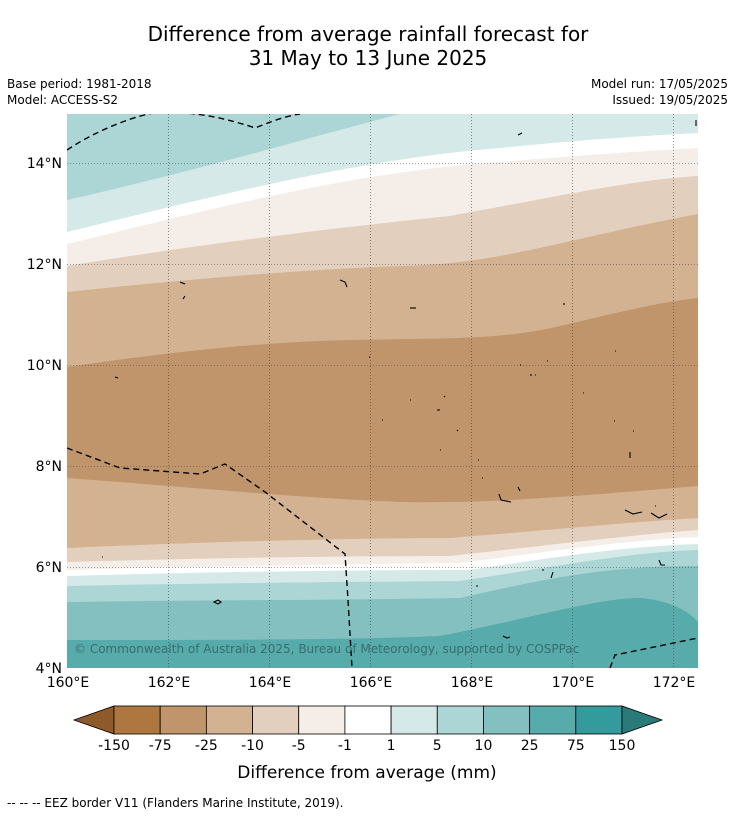  I want to click on colorbar-tick-label: -150, so click(114, 746).